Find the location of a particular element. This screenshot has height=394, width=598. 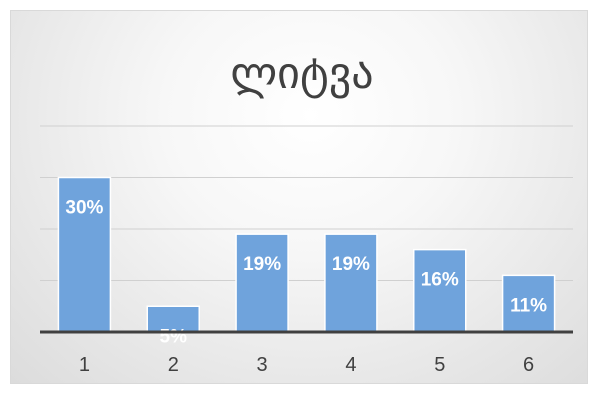

x-tick-labels: 1 2 3 4 5 6 is located at coordinates (306, 365).